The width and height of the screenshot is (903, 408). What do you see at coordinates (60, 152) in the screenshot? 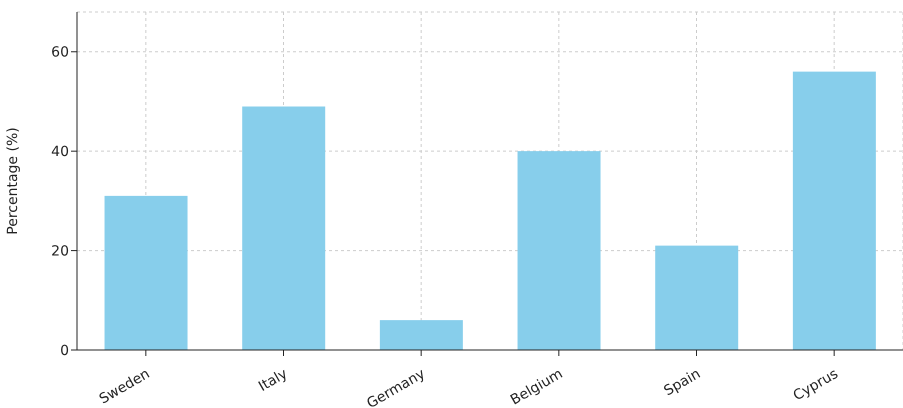
I see `y-tick-label: 40` at bounding box center [60, 152].